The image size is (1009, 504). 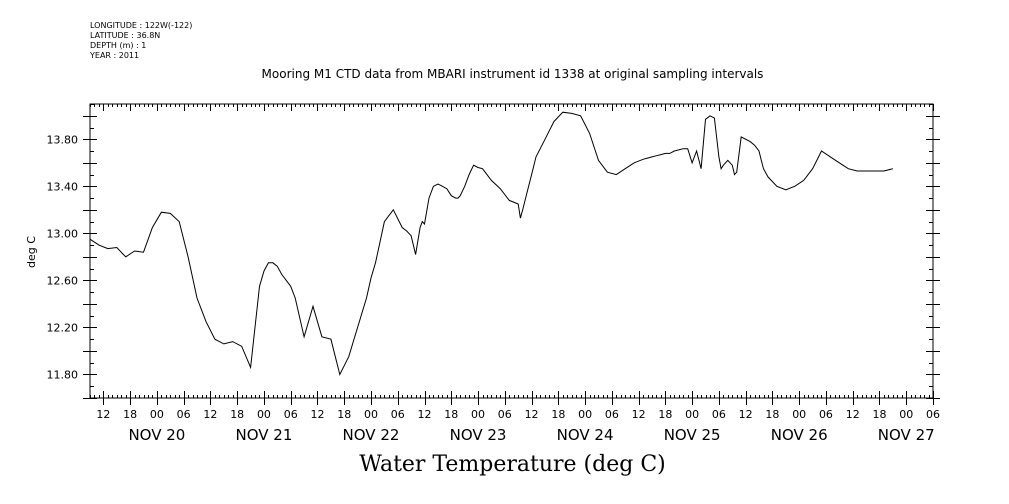 What do you see at coordinates (478, 435) in the screenshot?
I see `x-day-label: NOV 23` at bounding box center [478, 435].